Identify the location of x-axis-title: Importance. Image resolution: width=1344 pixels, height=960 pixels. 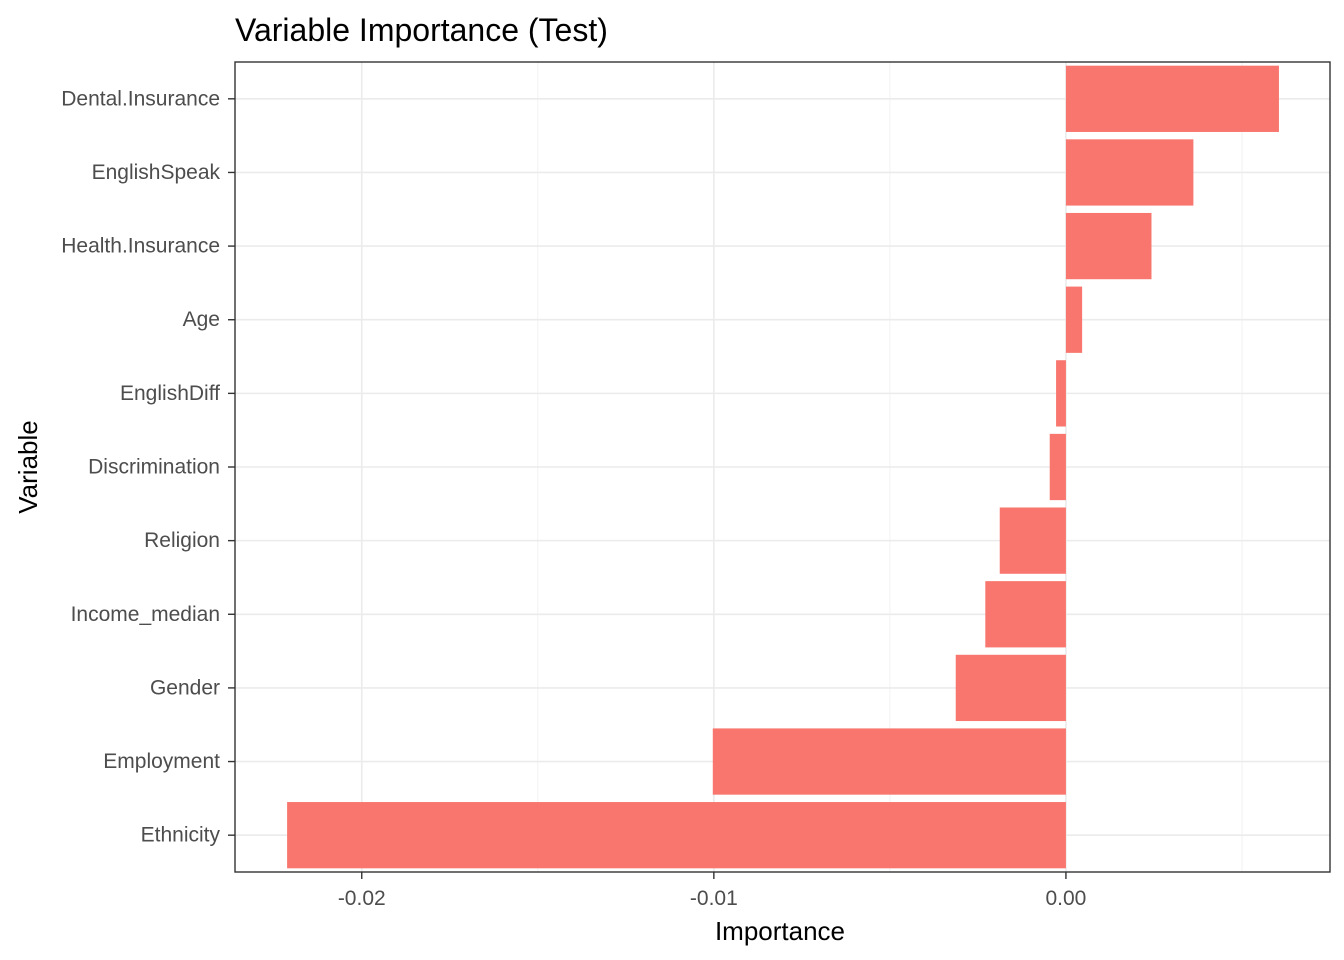
(780, 931).